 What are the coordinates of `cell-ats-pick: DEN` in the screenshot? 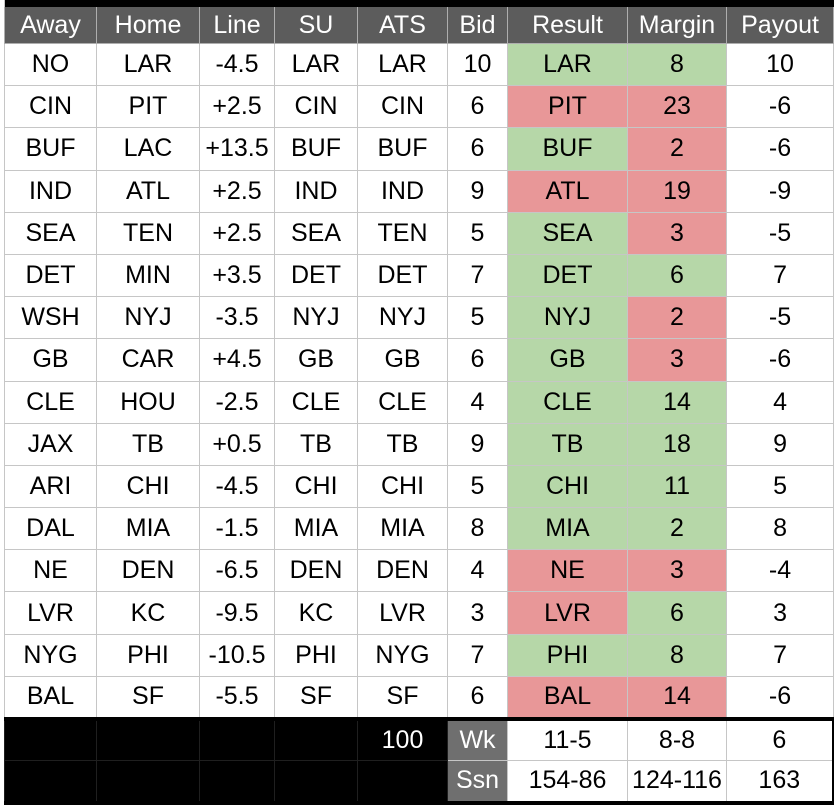 It's located at (402, 571).